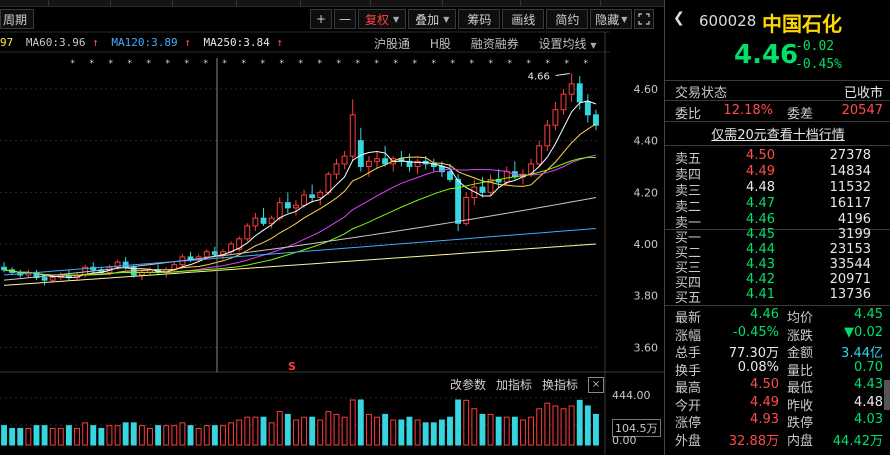  I want to click on link-hk-connect: 沪股通, so click(392, 44).